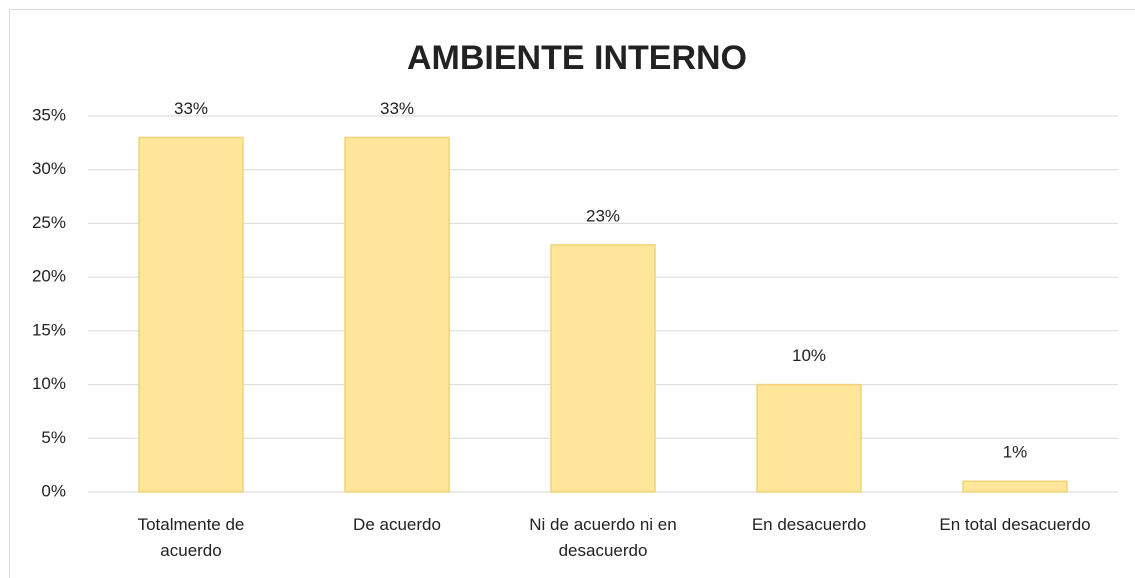 The height and width of the screenshot is (578, 1135). I want to click on y-tick-label: 25%, so click(49, 222).